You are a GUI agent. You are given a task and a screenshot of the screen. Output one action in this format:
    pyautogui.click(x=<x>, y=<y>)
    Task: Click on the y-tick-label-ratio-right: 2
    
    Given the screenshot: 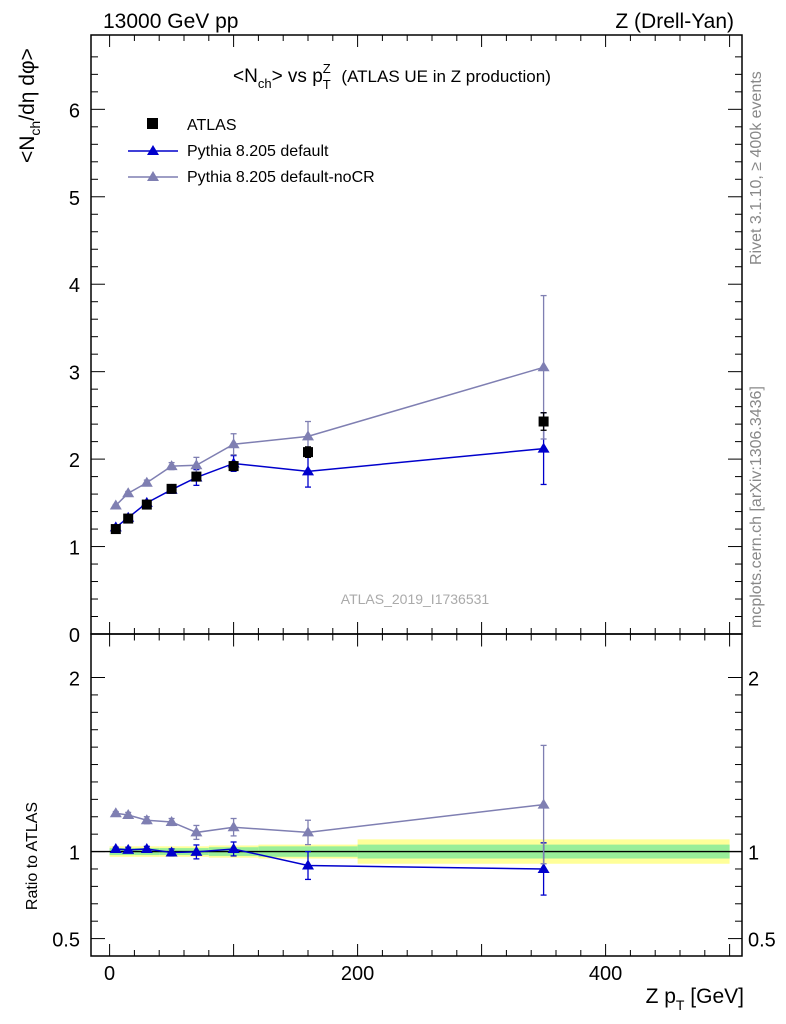 What is the action you would take?
    pyautogui.click(x=753, y=680)
    